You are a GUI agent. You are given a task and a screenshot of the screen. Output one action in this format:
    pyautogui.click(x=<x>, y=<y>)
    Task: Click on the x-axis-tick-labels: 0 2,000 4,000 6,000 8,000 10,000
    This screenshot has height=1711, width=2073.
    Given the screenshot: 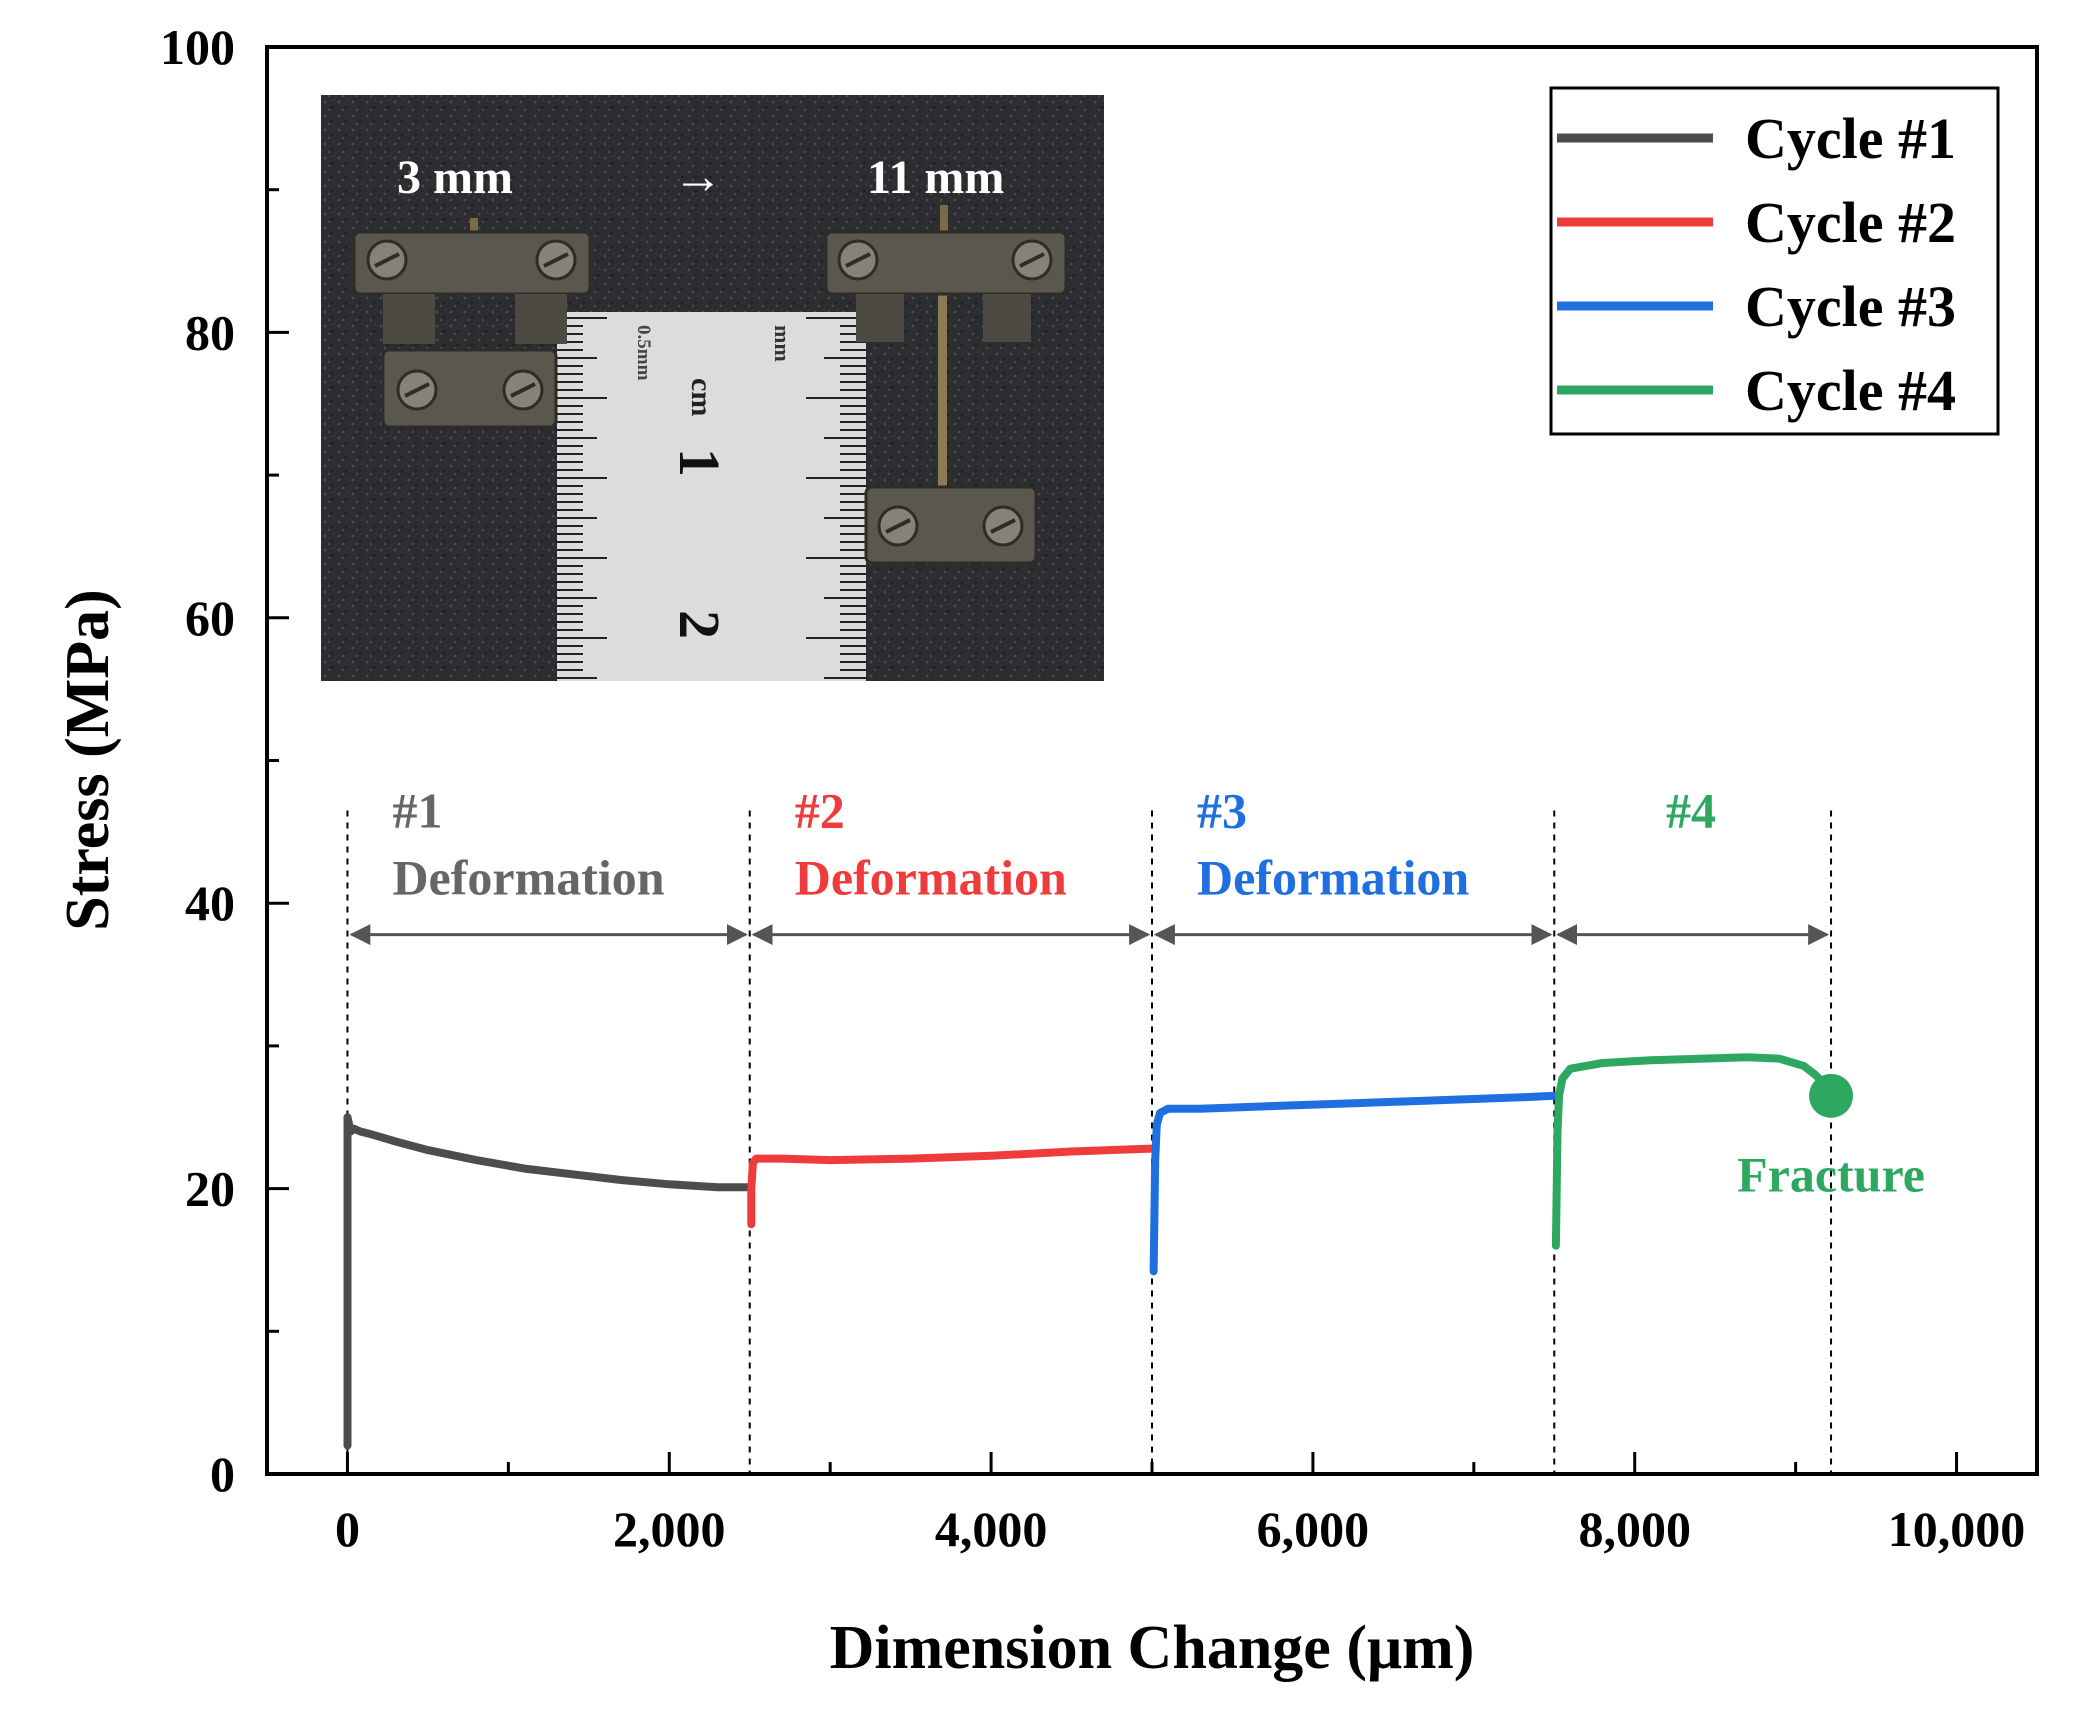 What is the action you would take?
    pyautogui.click(x=1180, y=1529)
    